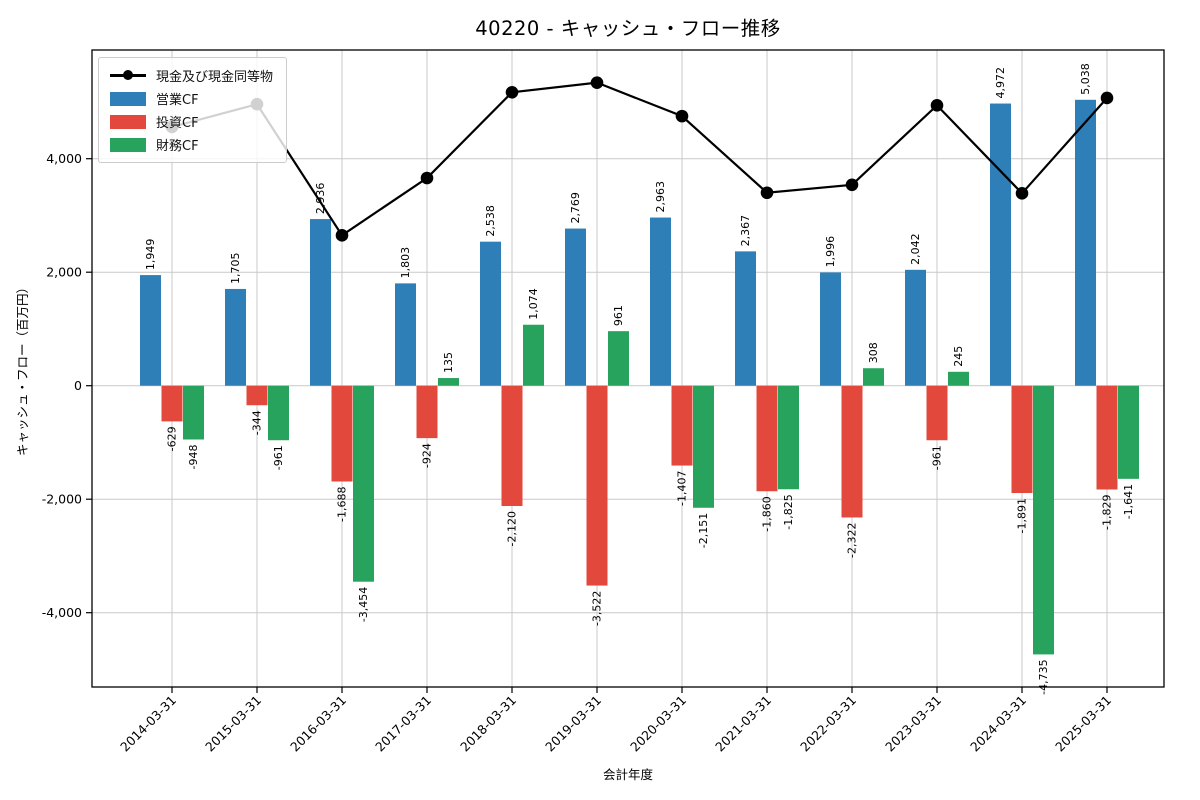  What do you see at coordinates (177, 146) in the screenshot?
I see `legend-label: 財務CF` at bounding box center [177, 146].